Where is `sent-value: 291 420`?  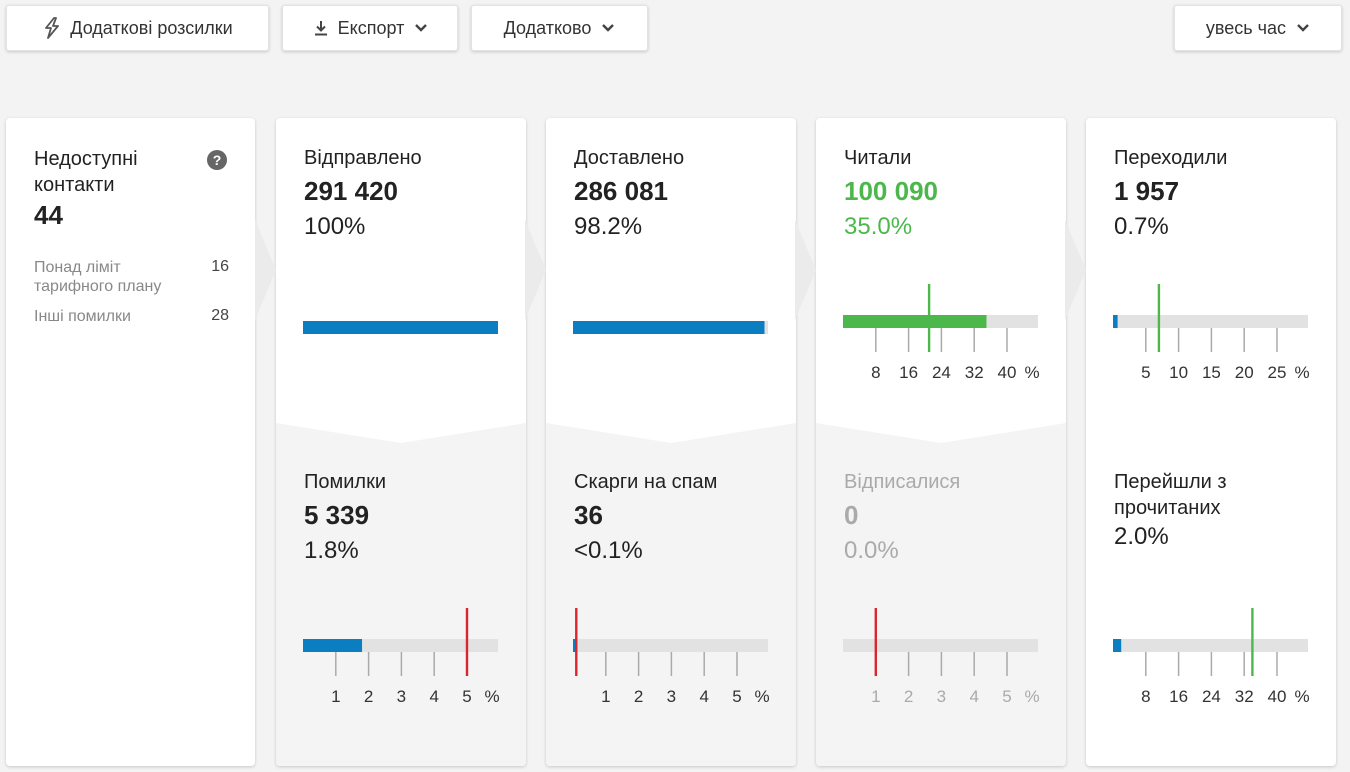
sent-value: 291 420 is located at coordinates (351, 191).